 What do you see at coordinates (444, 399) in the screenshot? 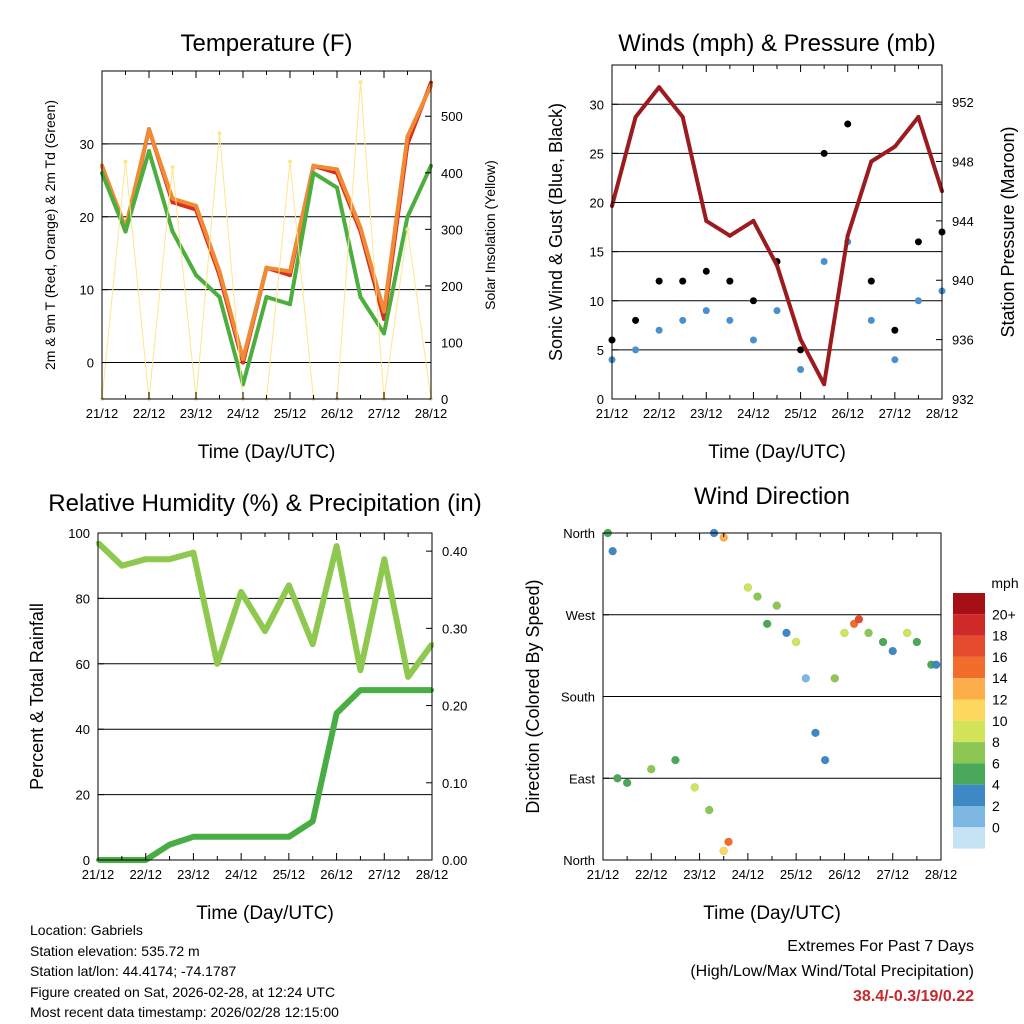
I see `y2-tick-label: 0` at bounding box center [444, 399].